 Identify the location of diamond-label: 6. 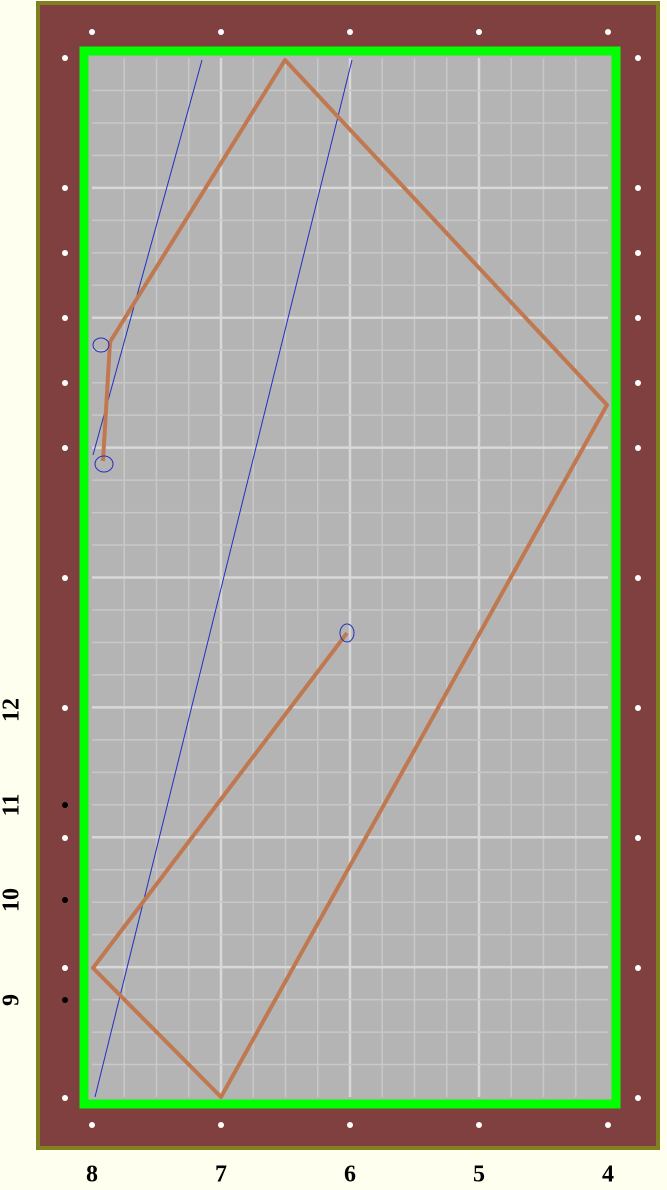
(350, 1175).